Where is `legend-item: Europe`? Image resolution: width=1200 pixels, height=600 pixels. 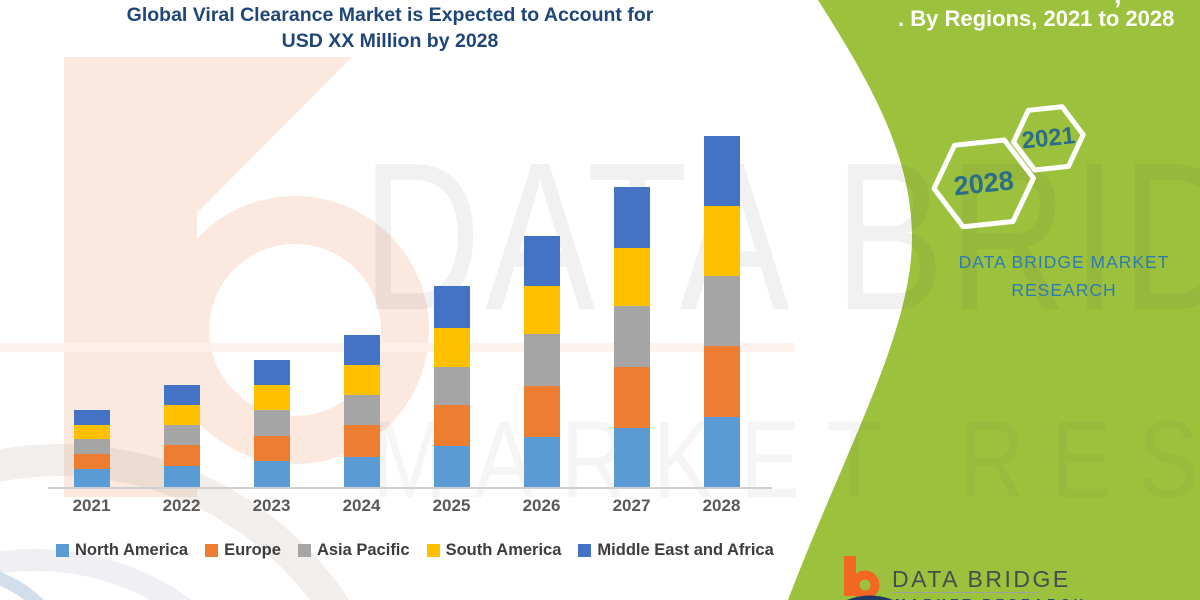
legend-item: Europe is located at coordinates (243, 550).